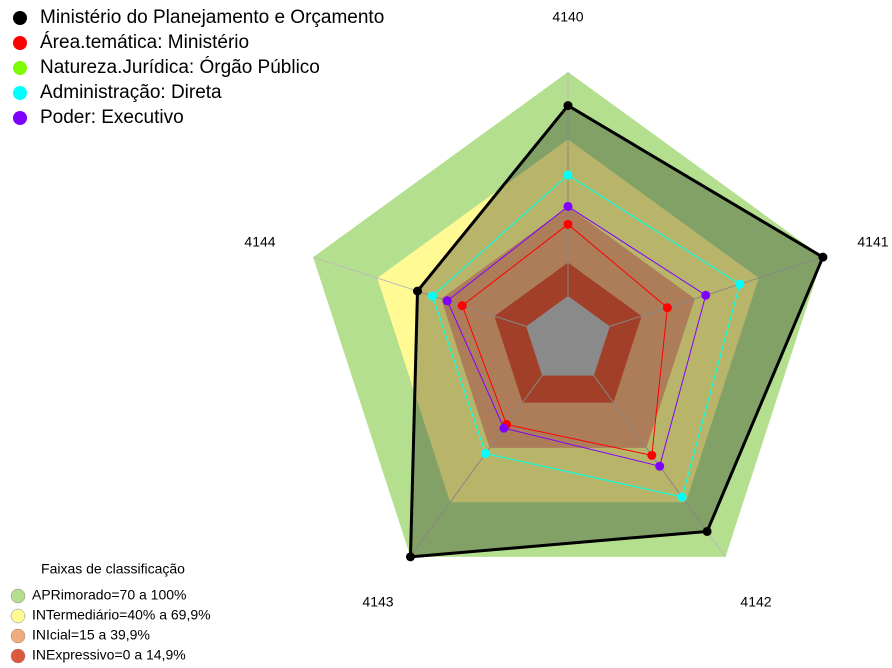  Describe the element at coordinates (872, 242) in the screenshot. I see `axis-label: 4141` at that location.